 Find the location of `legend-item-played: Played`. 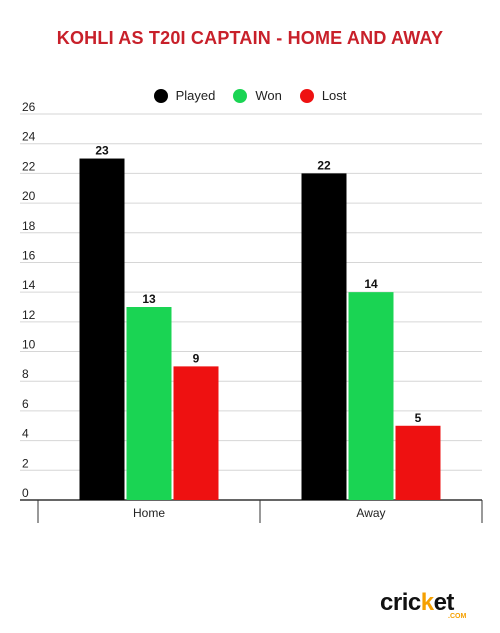

legend-item-played: Played is located at coordinates (184, 95).